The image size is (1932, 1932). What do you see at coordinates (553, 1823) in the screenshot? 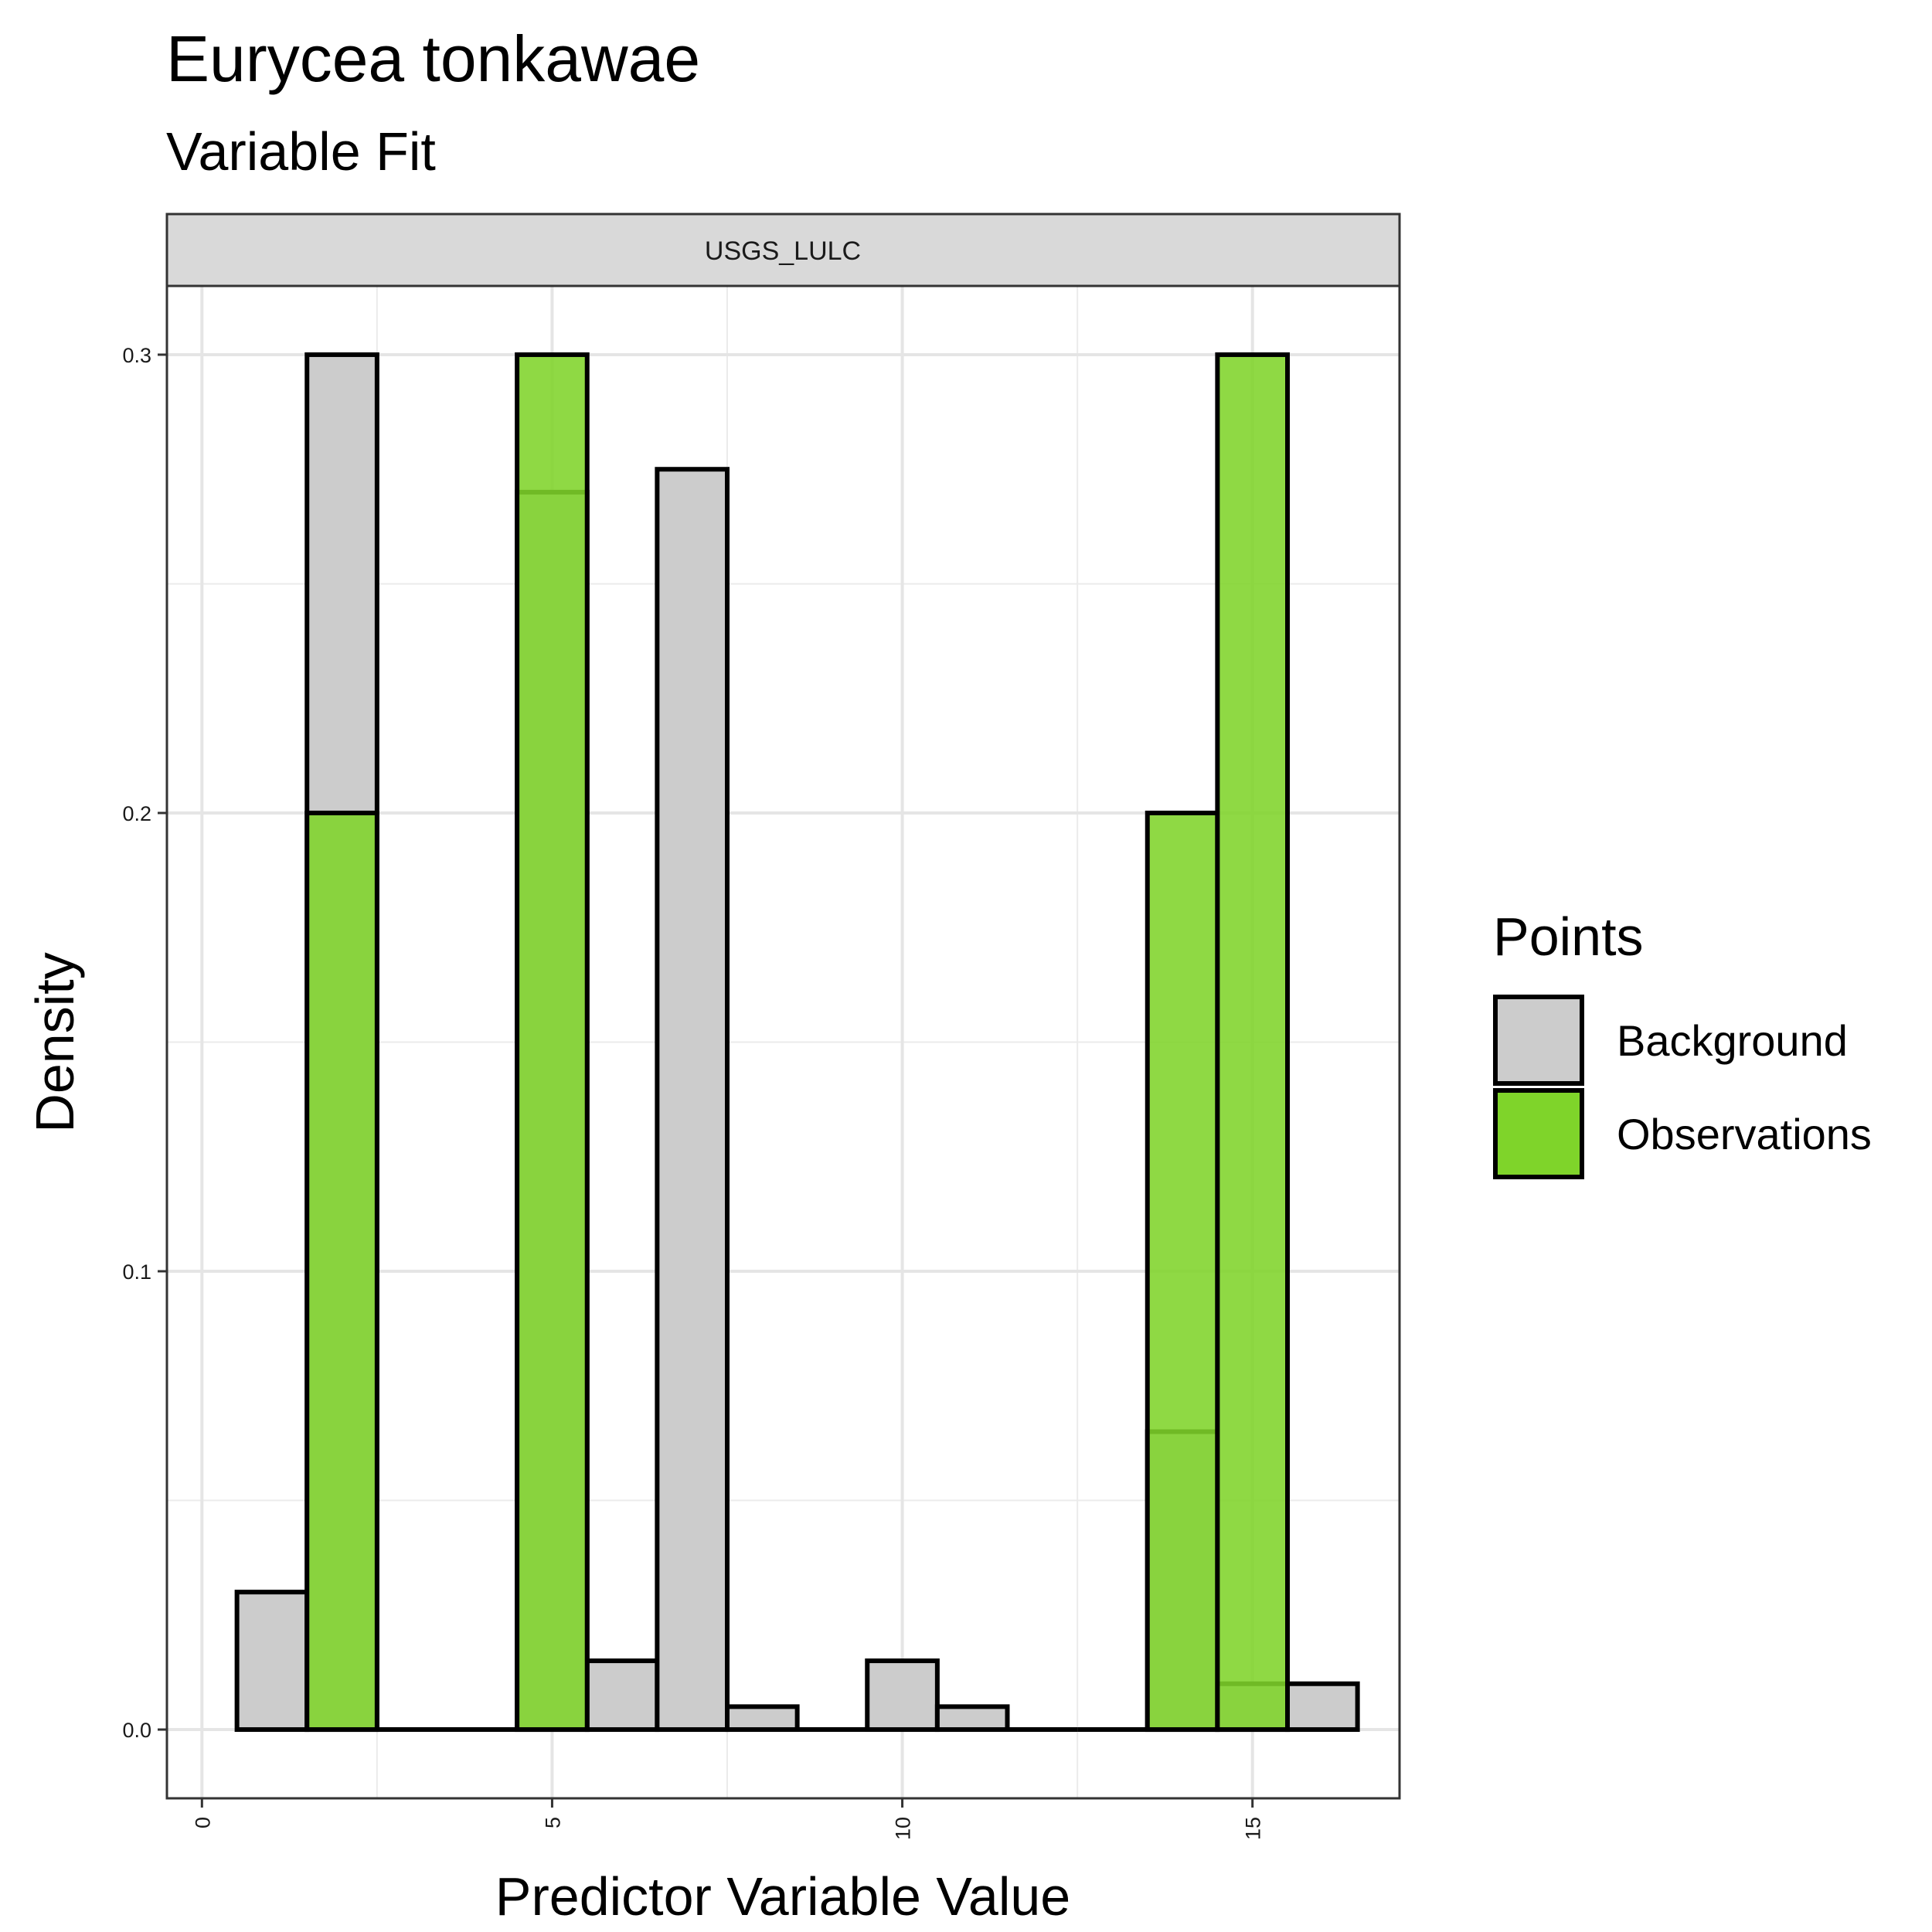
I see `x-tick-label: 5` at bounding box center [553, 1823].